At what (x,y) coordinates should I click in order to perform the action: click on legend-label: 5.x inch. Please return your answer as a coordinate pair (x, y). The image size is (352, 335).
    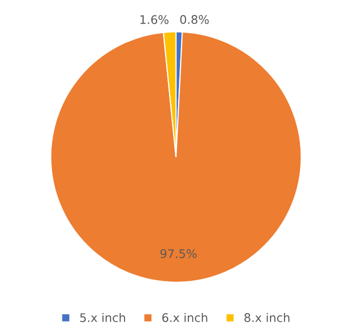
    Looking at the image, I should click on (103, 317).